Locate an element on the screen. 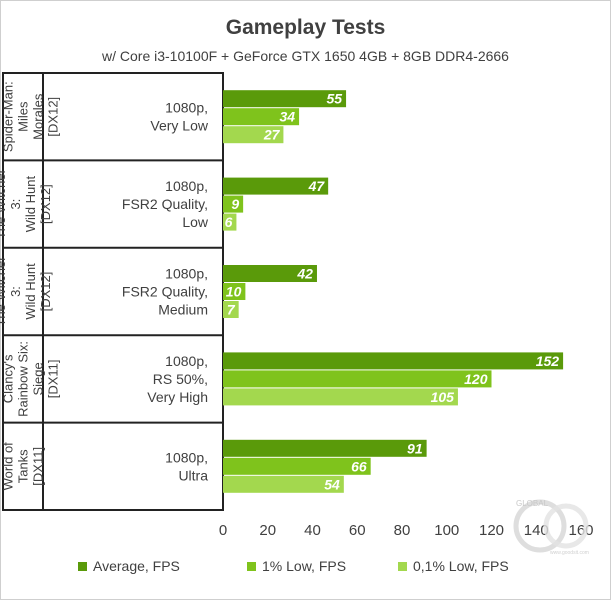  game-label: World ofTanks[DX11] is located at coordinates (23, 466).